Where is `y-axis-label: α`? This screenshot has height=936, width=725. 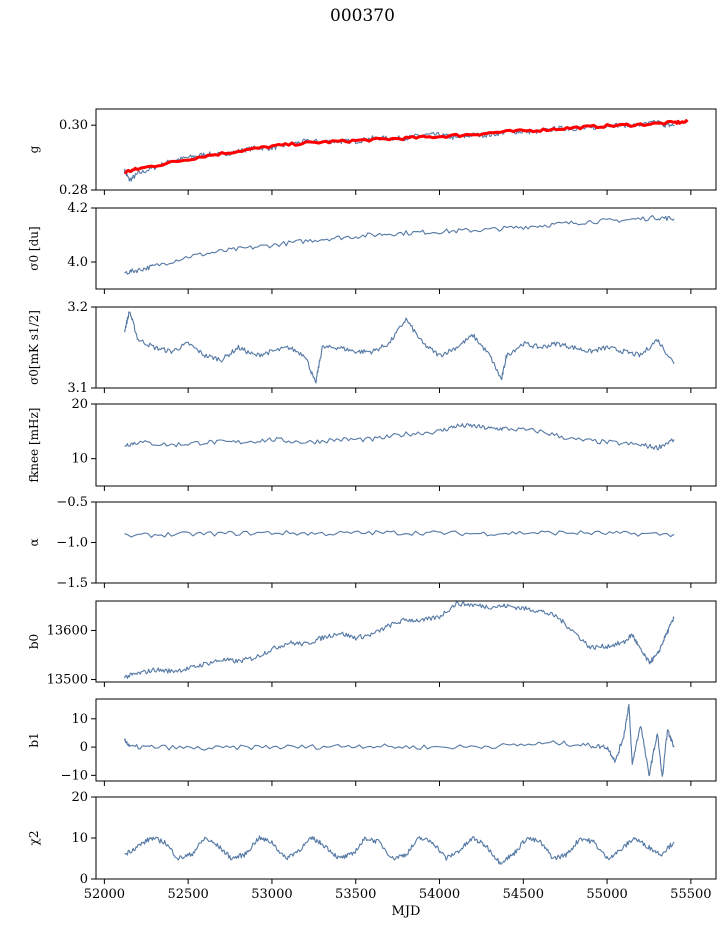
y-axis-label: α is located at coordinates (34, 542).